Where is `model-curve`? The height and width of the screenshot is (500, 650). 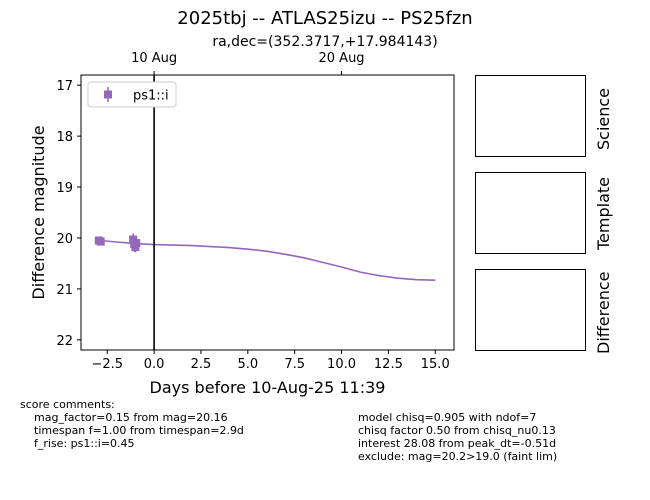
model-curve is located at coordinates (267, 260).